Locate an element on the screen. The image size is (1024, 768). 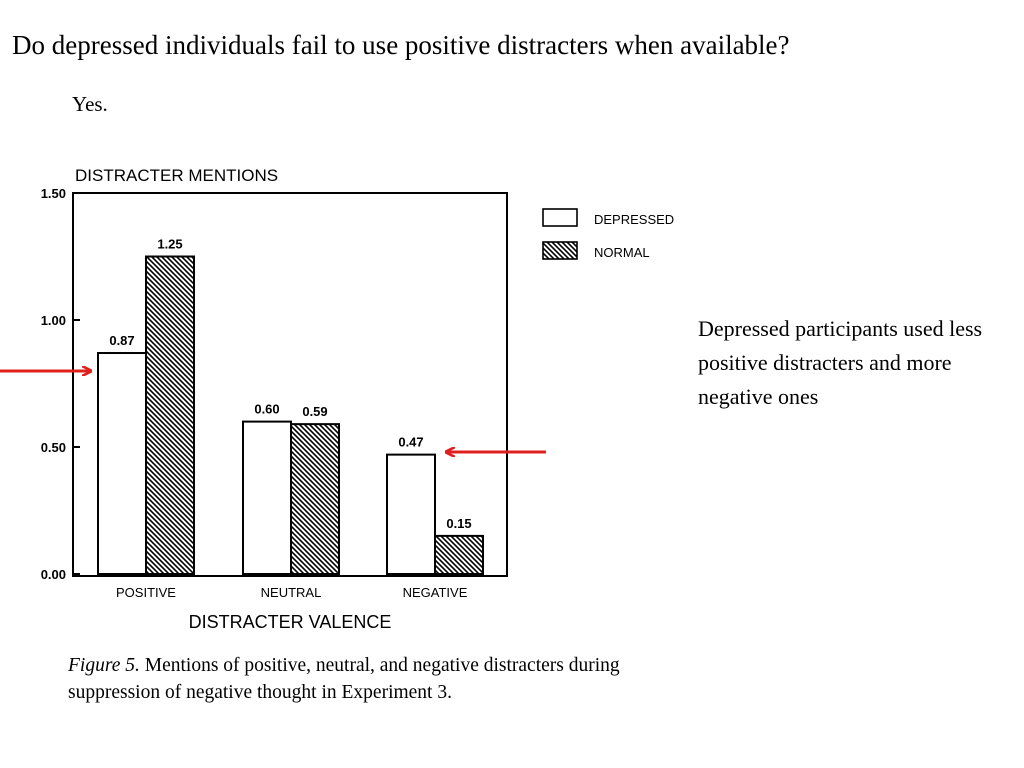
x-axis-title: DISTRACTER VALENCE is located at coordinates (290, 622).